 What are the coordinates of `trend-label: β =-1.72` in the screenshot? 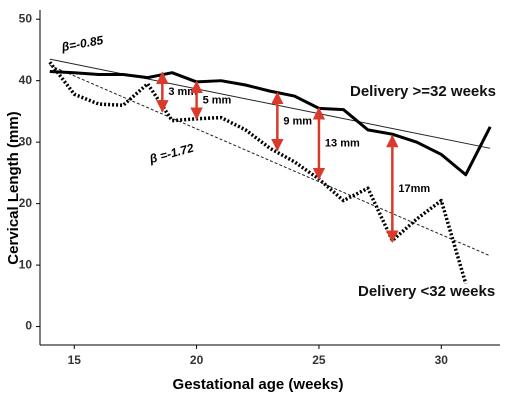 It's located at (171, 154).